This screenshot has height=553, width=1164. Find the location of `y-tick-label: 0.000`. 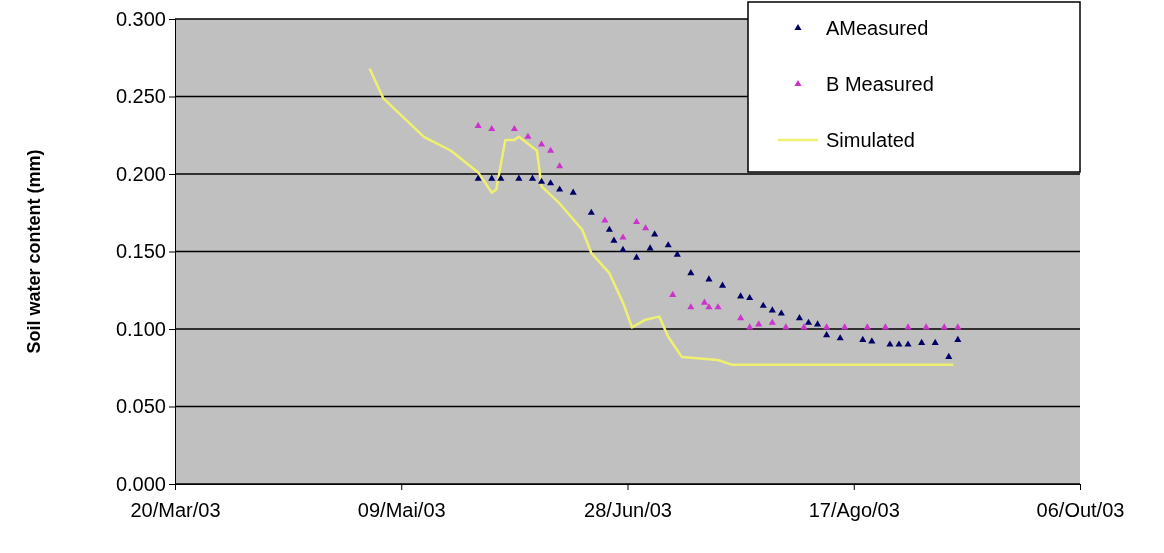

y-tick-label: 0.000 is located at coordinates (140, 483).